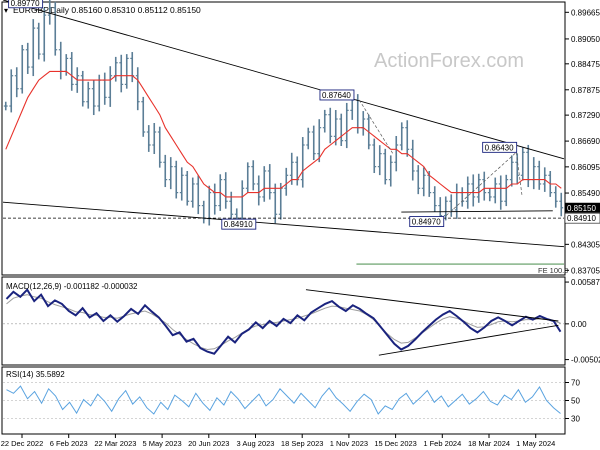  What do you see at coordinates (283, 400) in the screenshot?
I see `rsi-line` at bounding box center [283, 400].